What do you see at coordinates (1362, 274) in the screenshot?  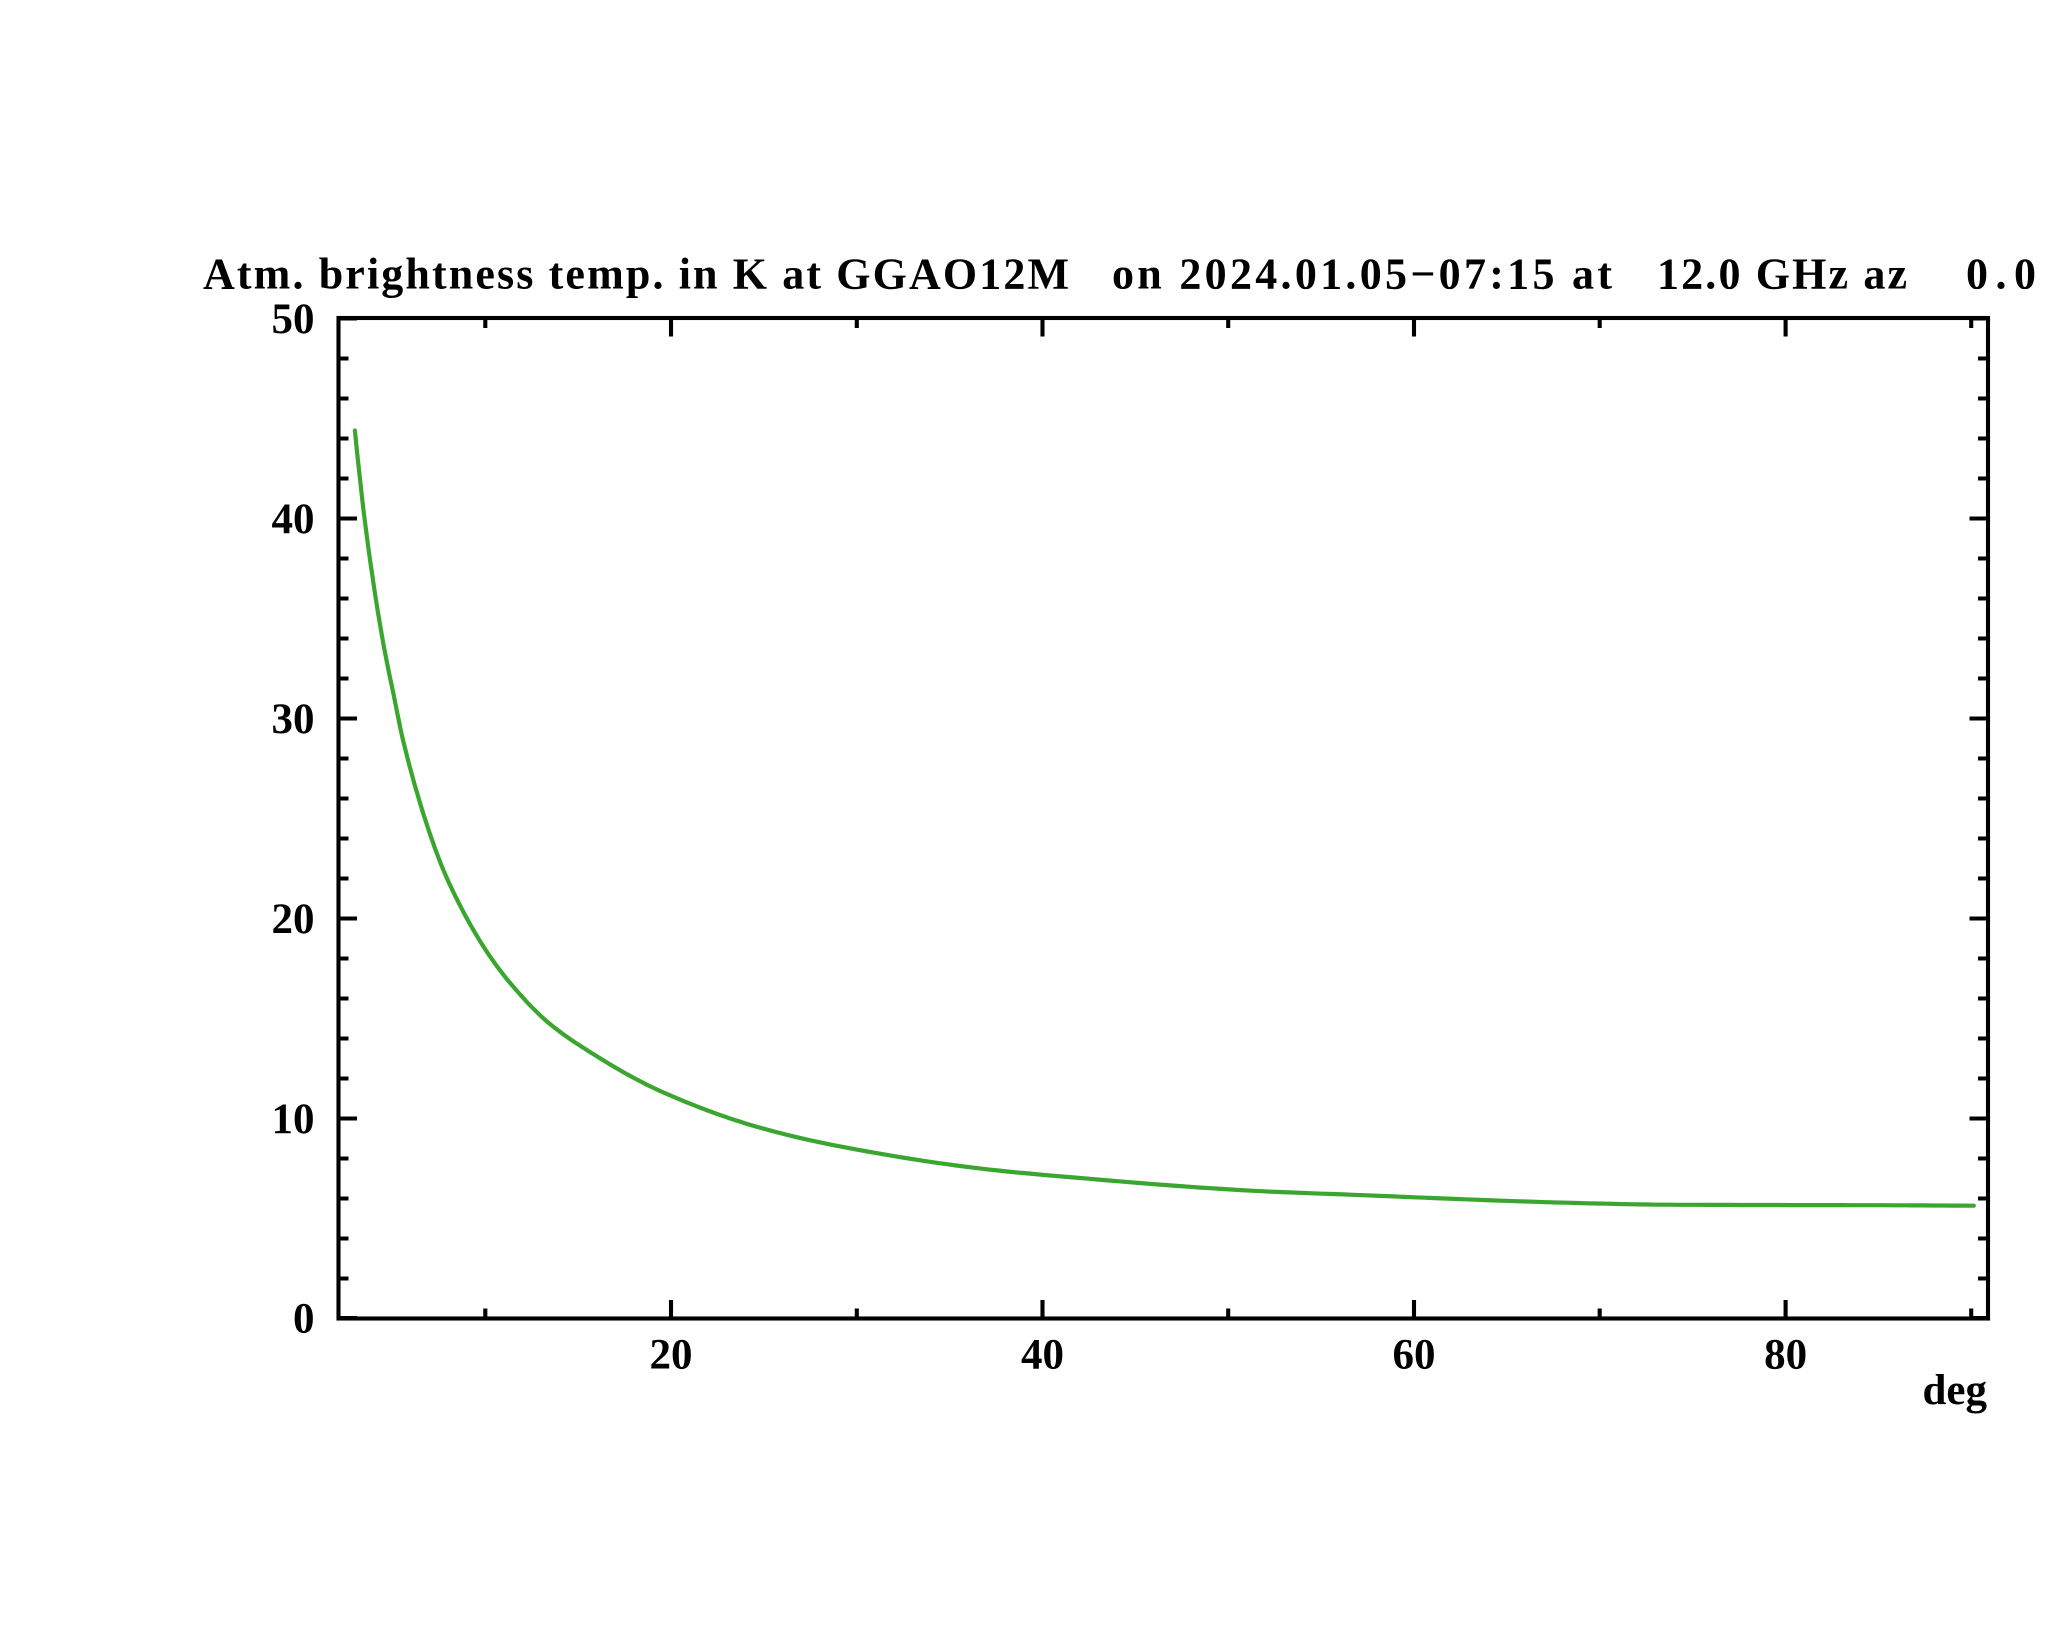 I see `svg-text: on 2024.01.05−07:15 at` at bounding box center [1362, 274].